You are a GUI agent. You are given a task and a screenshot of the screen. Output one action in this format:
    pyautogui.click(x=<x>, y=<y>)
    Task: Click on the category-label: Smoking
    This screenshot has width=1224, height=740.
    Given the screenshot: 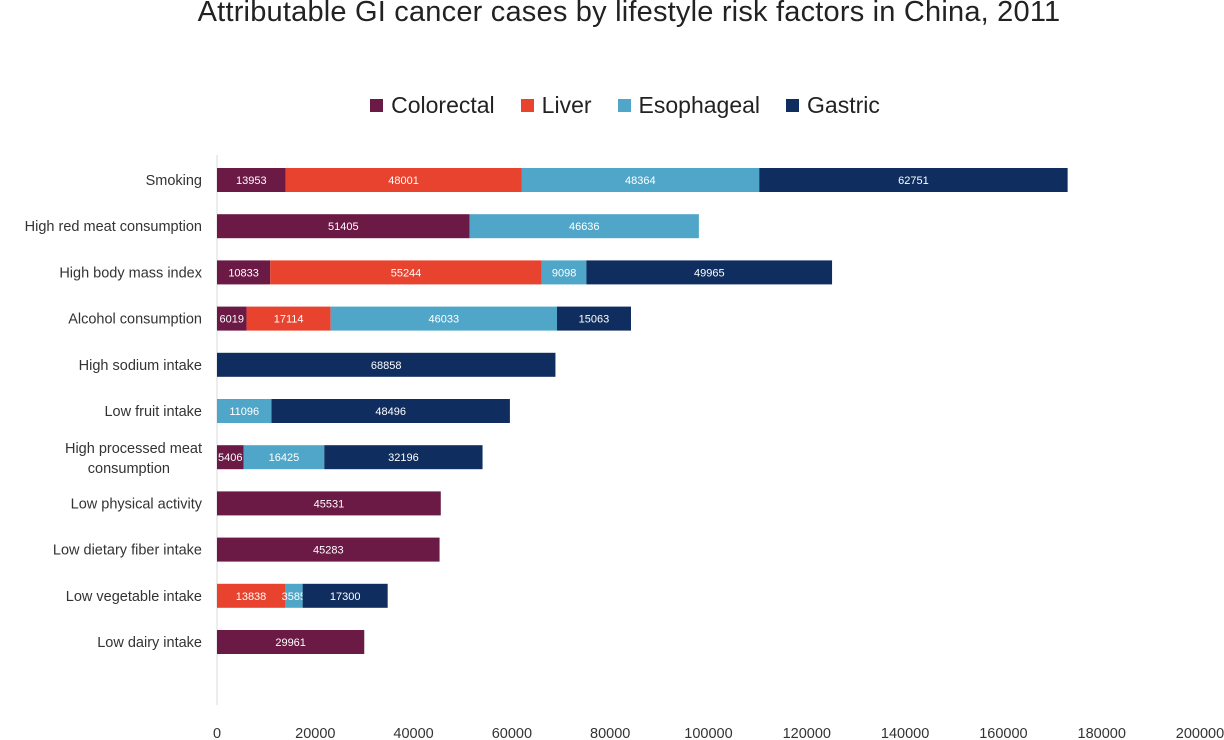 What is the action you would take?
    pyautogui.click(x=174, y=181)
    